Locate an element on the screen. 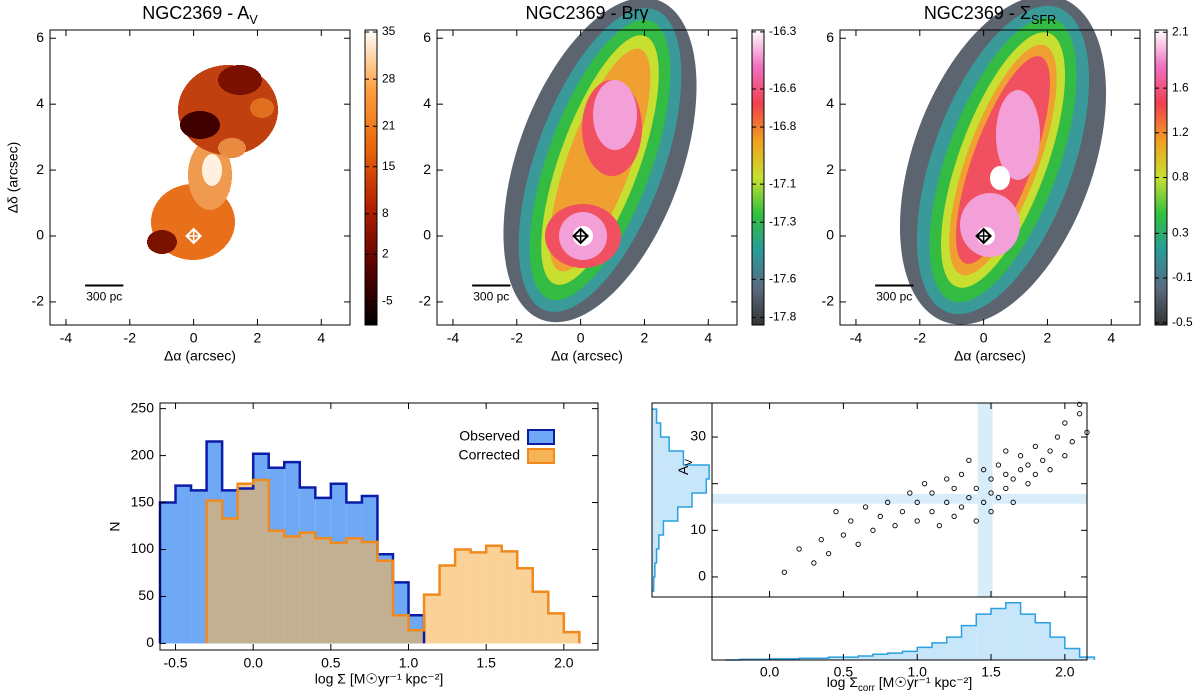 This screenshot has width=1200, height=696. y-tick-label: 6 is located at coordinates (427, 37).